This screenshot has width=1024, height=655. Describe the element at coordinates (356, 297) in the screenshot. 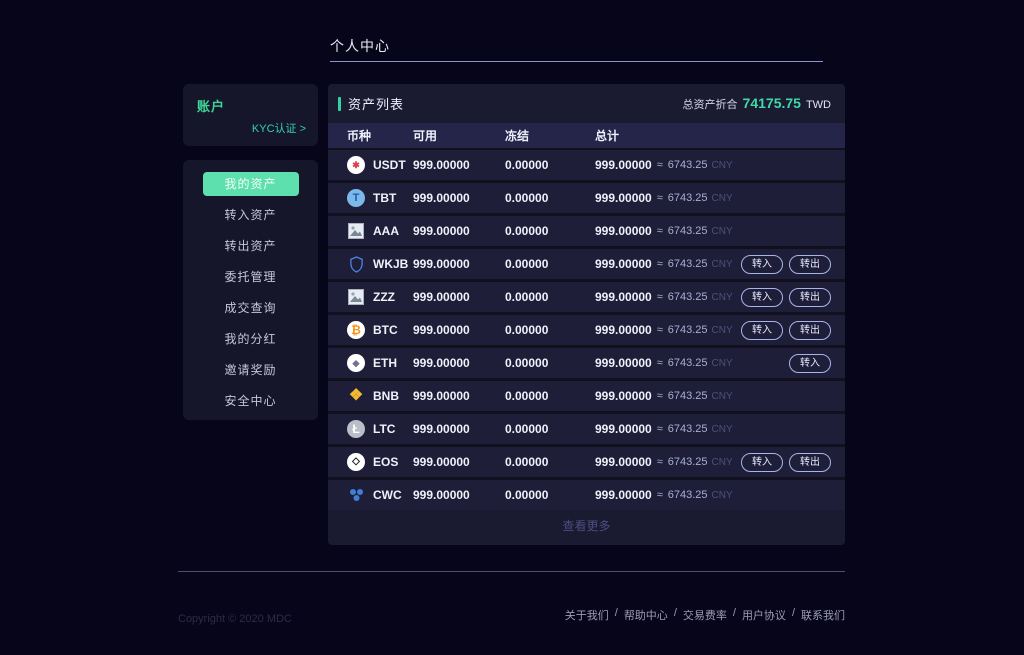

I see `broken-image-icon` at that location.